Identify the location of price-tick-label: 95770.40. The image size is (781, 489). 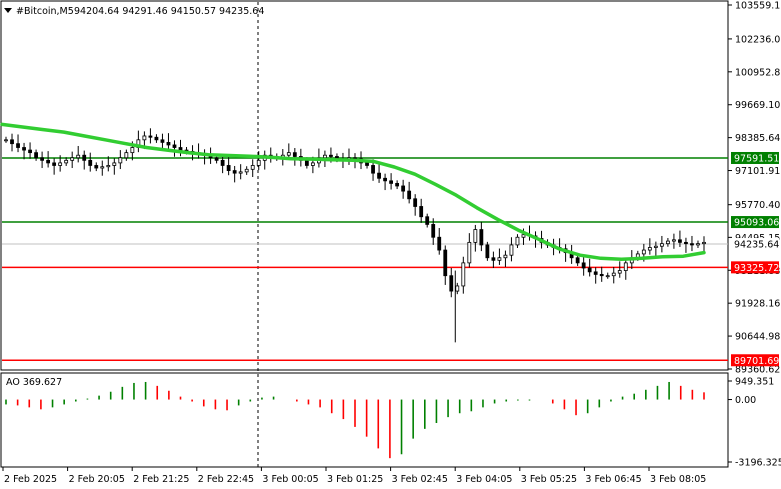
(757, 205).